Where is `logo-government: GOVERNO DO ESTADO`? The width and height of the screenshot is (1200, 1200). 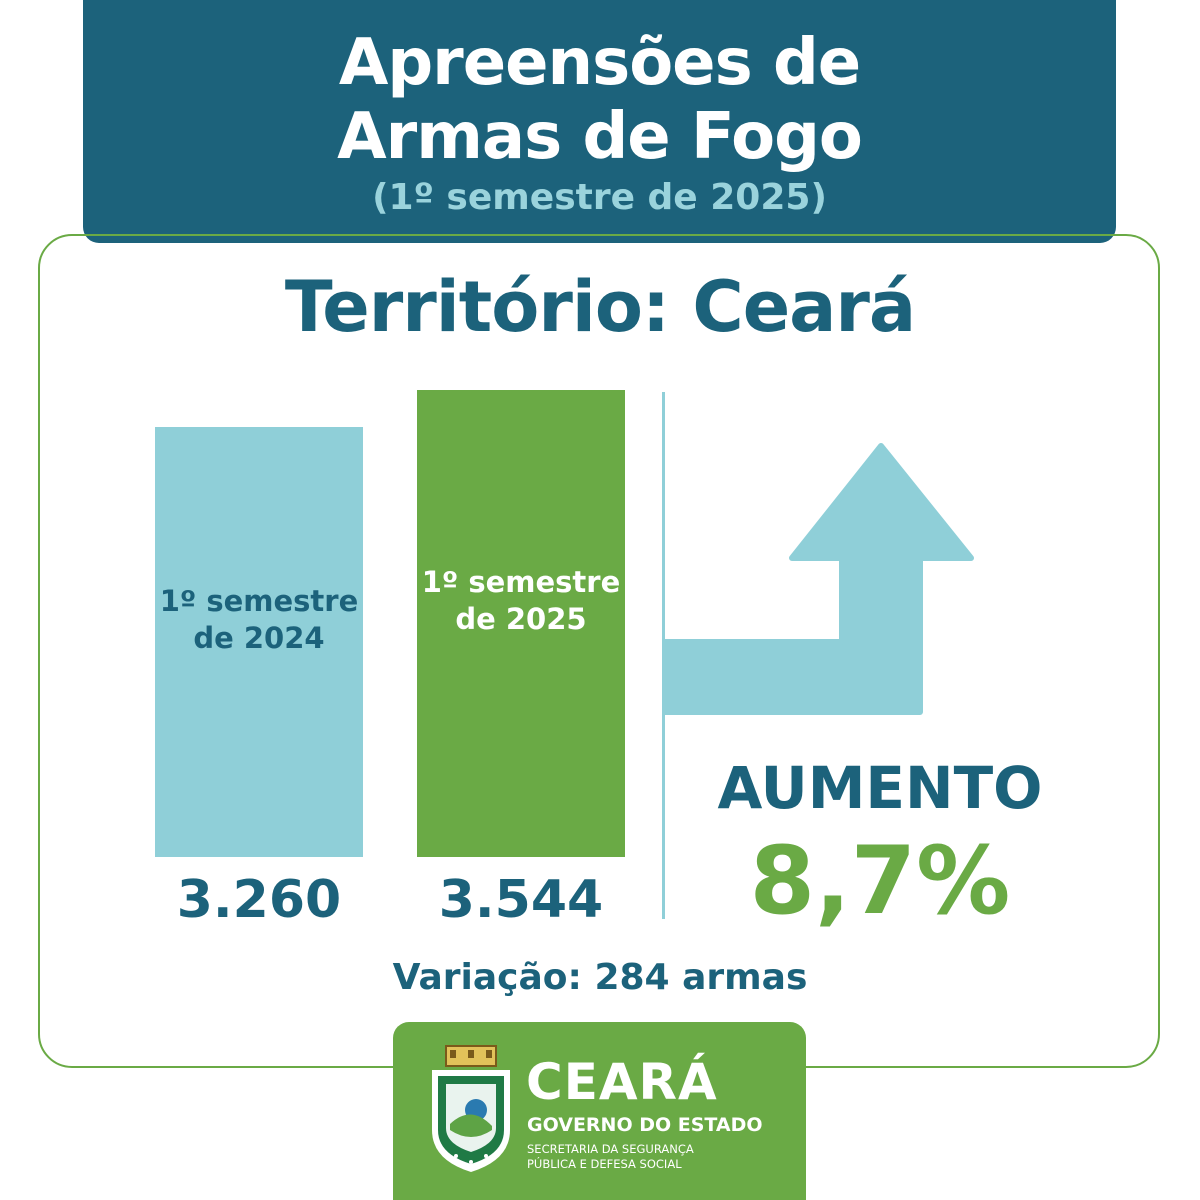 logo-government: GOVERNO DO ESTADO is located at coordinates (645, 1125).